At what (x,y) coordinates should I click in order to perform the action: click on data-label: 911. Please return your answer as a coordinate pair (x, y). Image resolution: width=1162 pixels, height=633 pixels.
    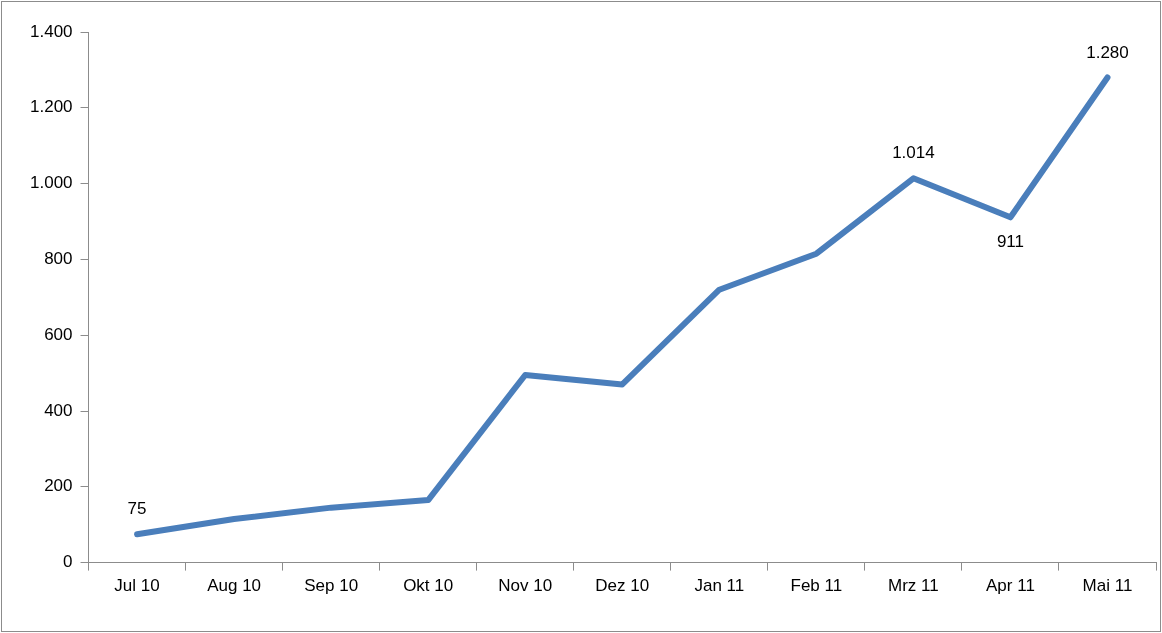
    Looking at the image, I should click on (1010, 241).